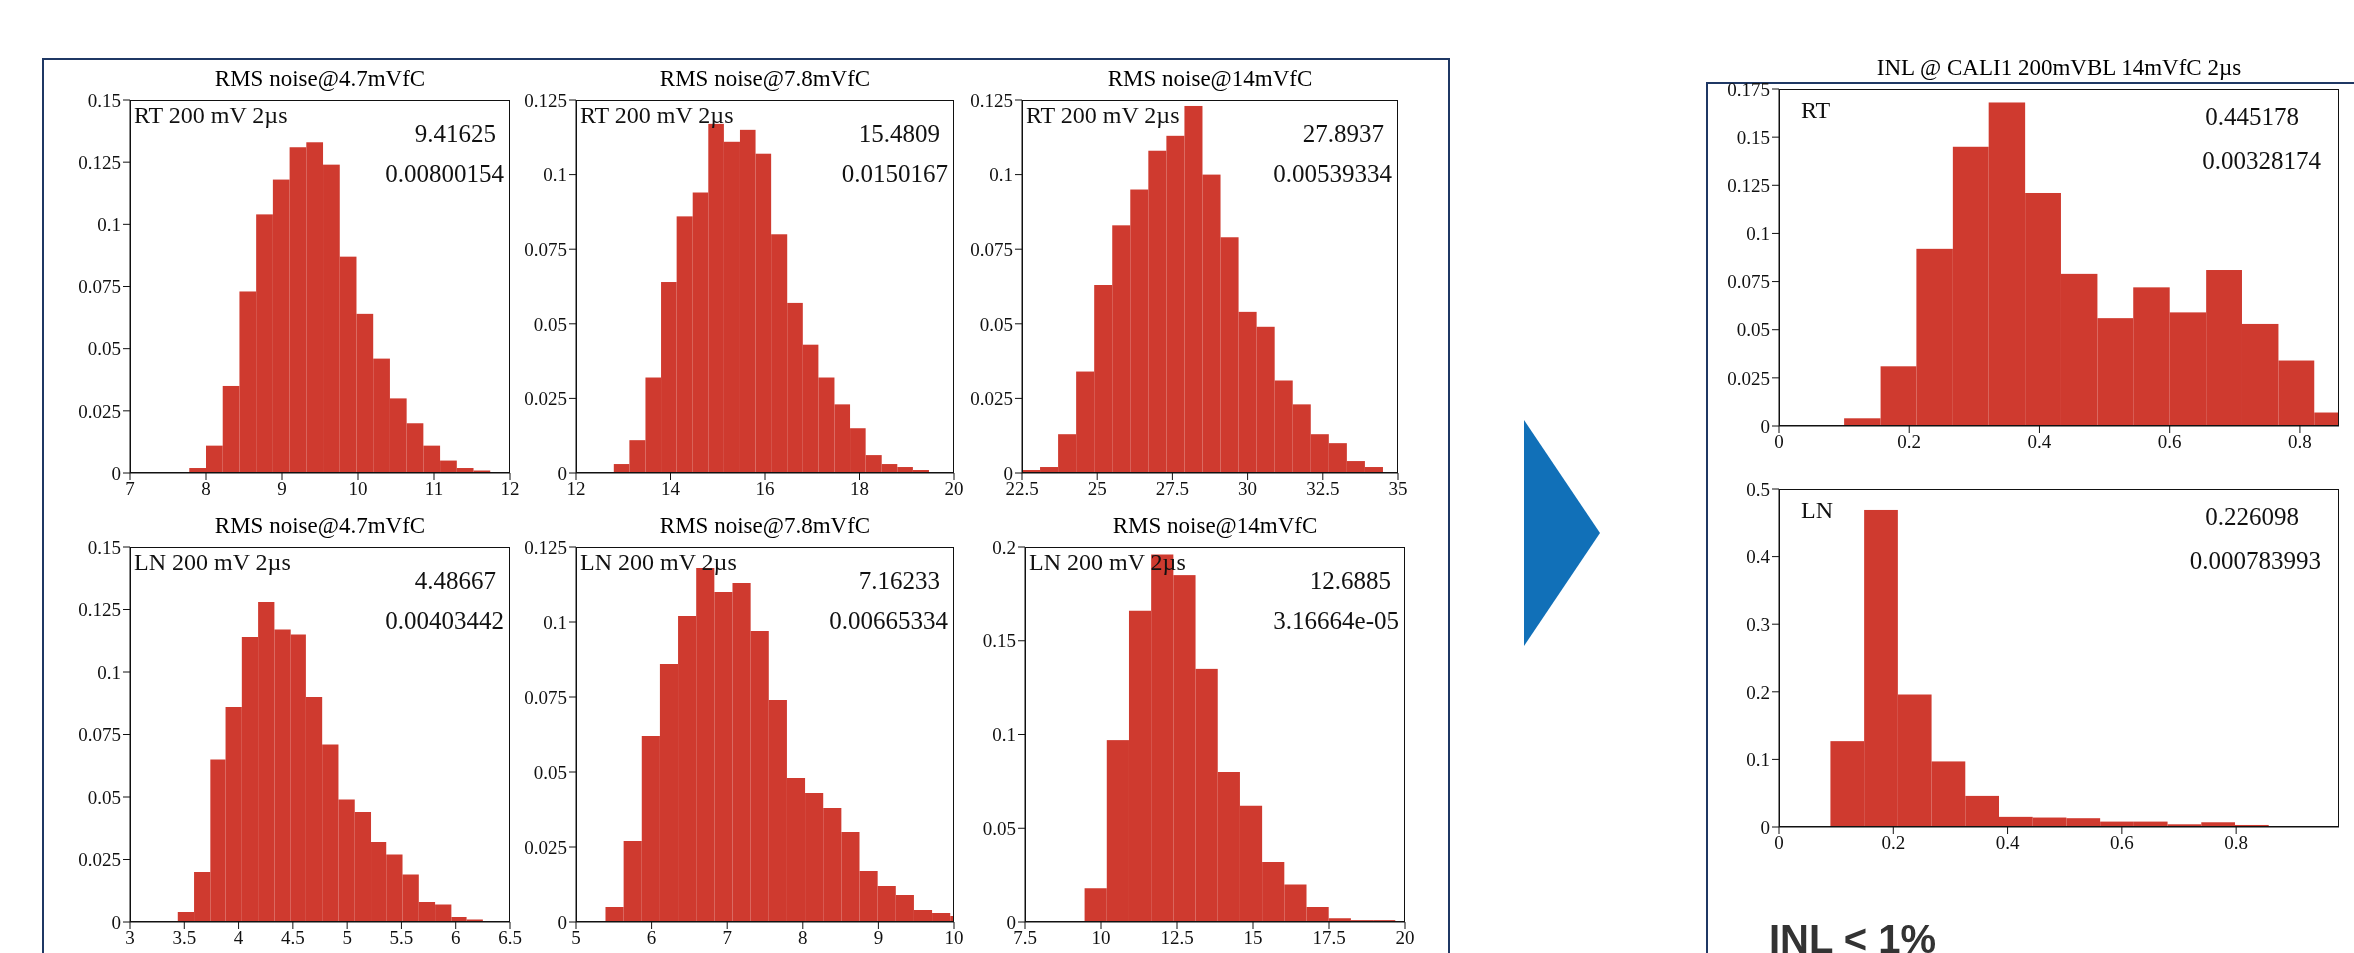  I want to click on annotation: 9.41625, so click(455, 134).